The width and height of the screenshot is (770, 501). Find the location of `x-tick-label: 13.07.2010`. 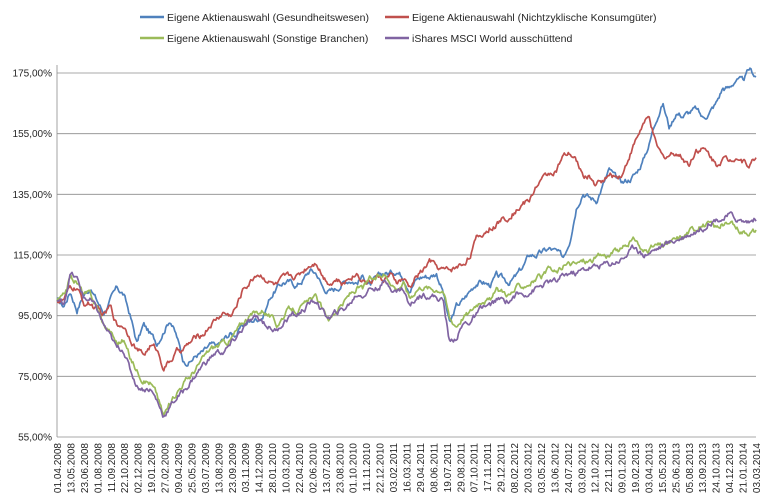

x-tick-label: 13.07.2010 is located at coordinates (327, 468).